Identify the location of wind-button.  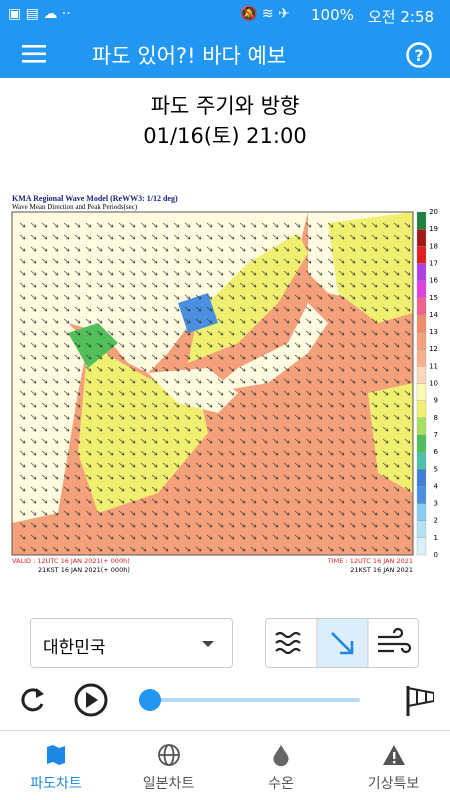
(395, 640).